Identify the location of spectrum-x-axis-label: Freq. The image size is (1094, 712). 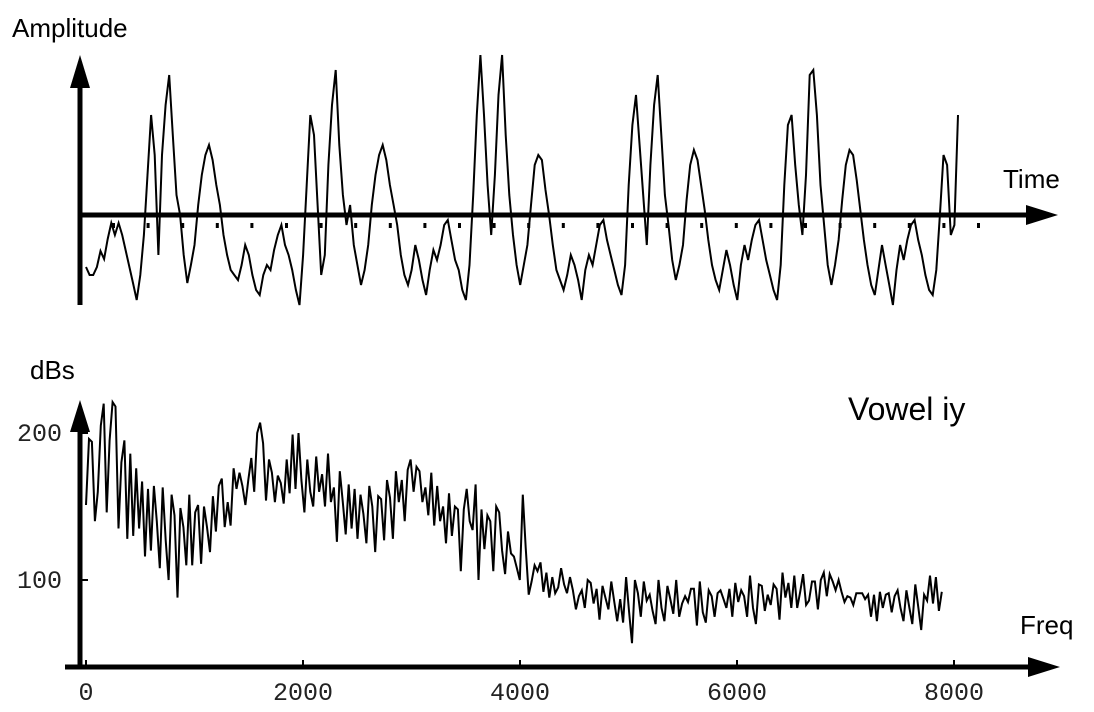
(1046, 625).